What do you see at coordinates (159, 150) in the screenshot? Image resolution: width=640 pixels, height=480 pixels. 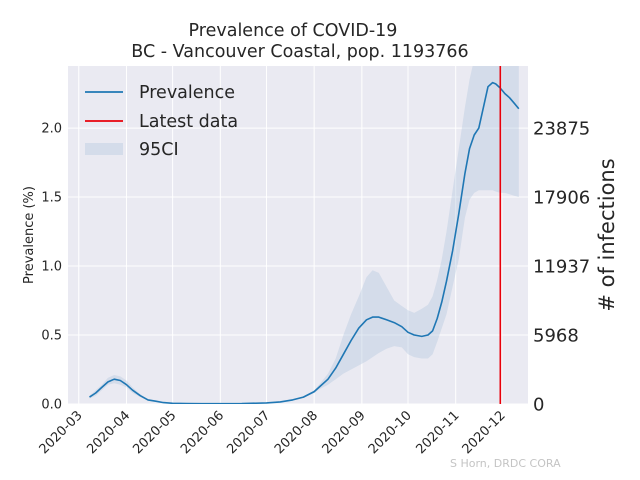 I see `legend-label-2: 95CI` at bounding box center [159, 150].